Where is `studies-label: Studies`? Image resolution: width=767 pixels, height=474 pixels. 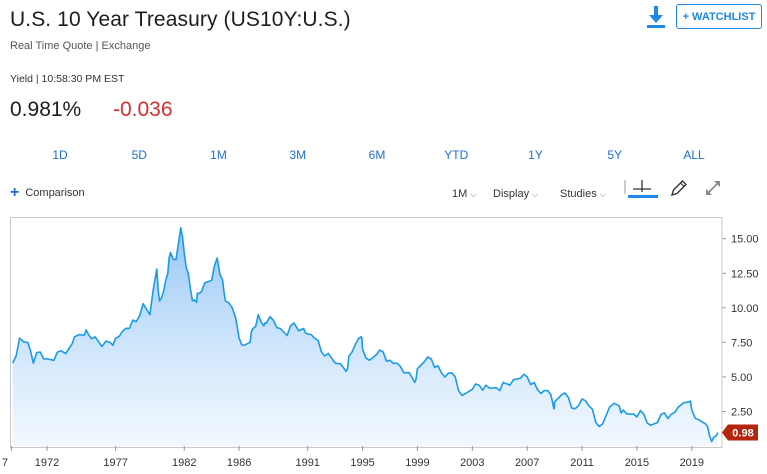
studies-label: Studies is located at coordinates (578, 194).